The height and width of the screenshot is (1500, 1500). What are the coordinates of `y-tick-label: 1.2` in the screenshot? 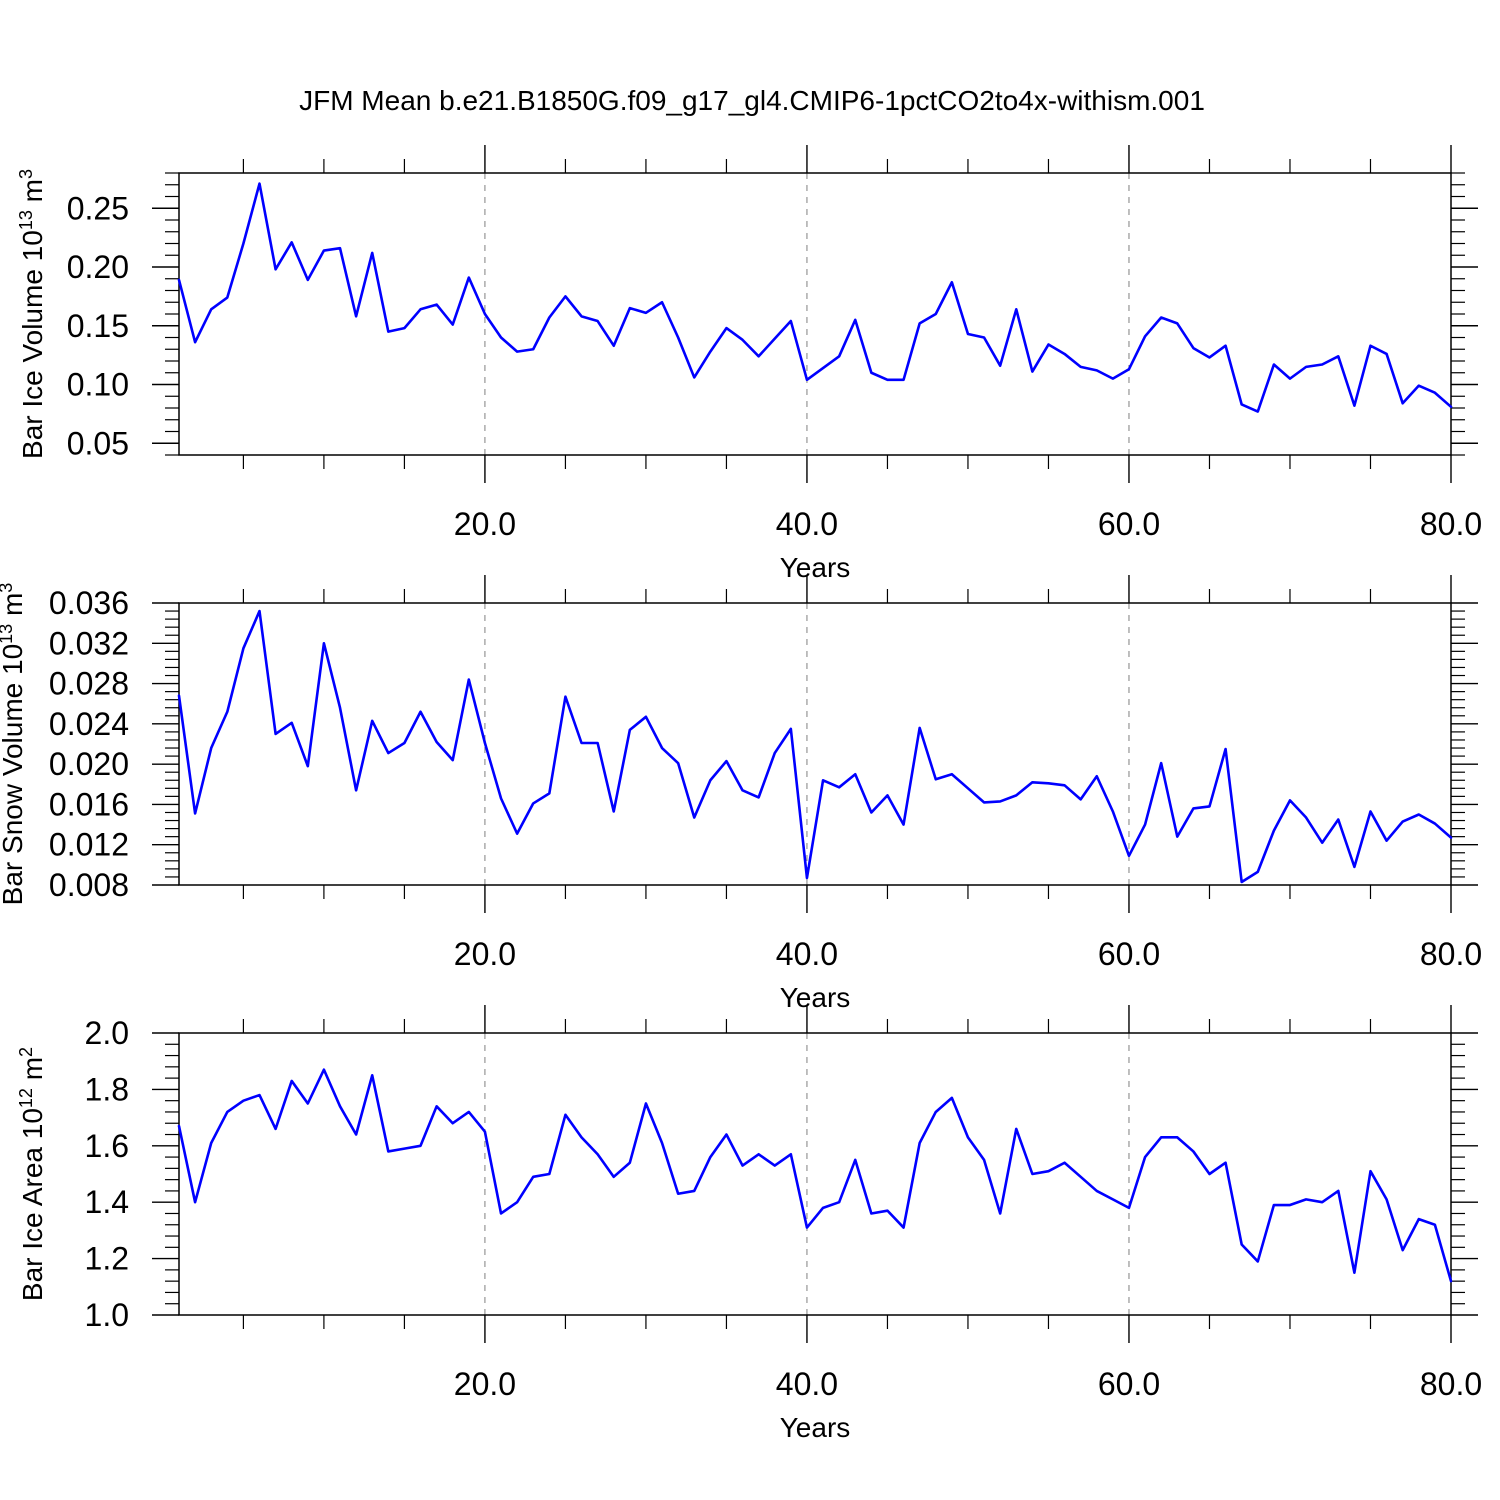 It's located at (107, 1259).